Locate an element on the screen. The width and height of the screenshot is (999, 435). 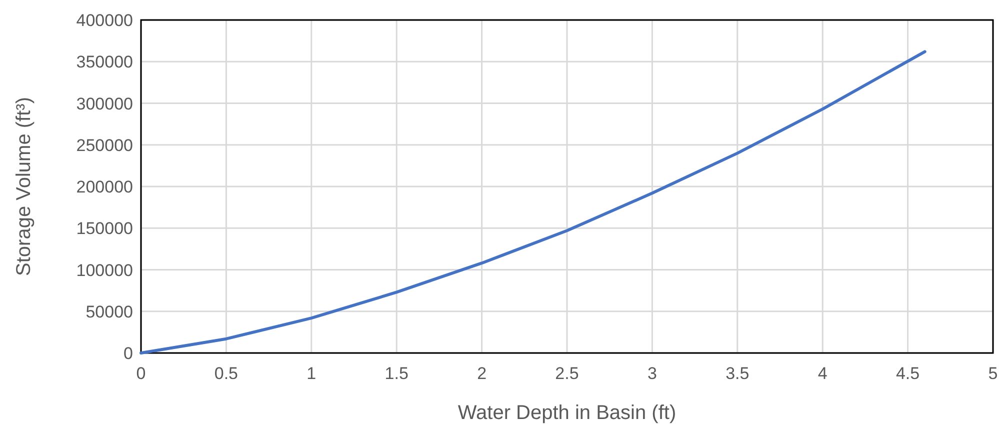
x-tick-label: 2.5 is located at coordinates (567, 373).